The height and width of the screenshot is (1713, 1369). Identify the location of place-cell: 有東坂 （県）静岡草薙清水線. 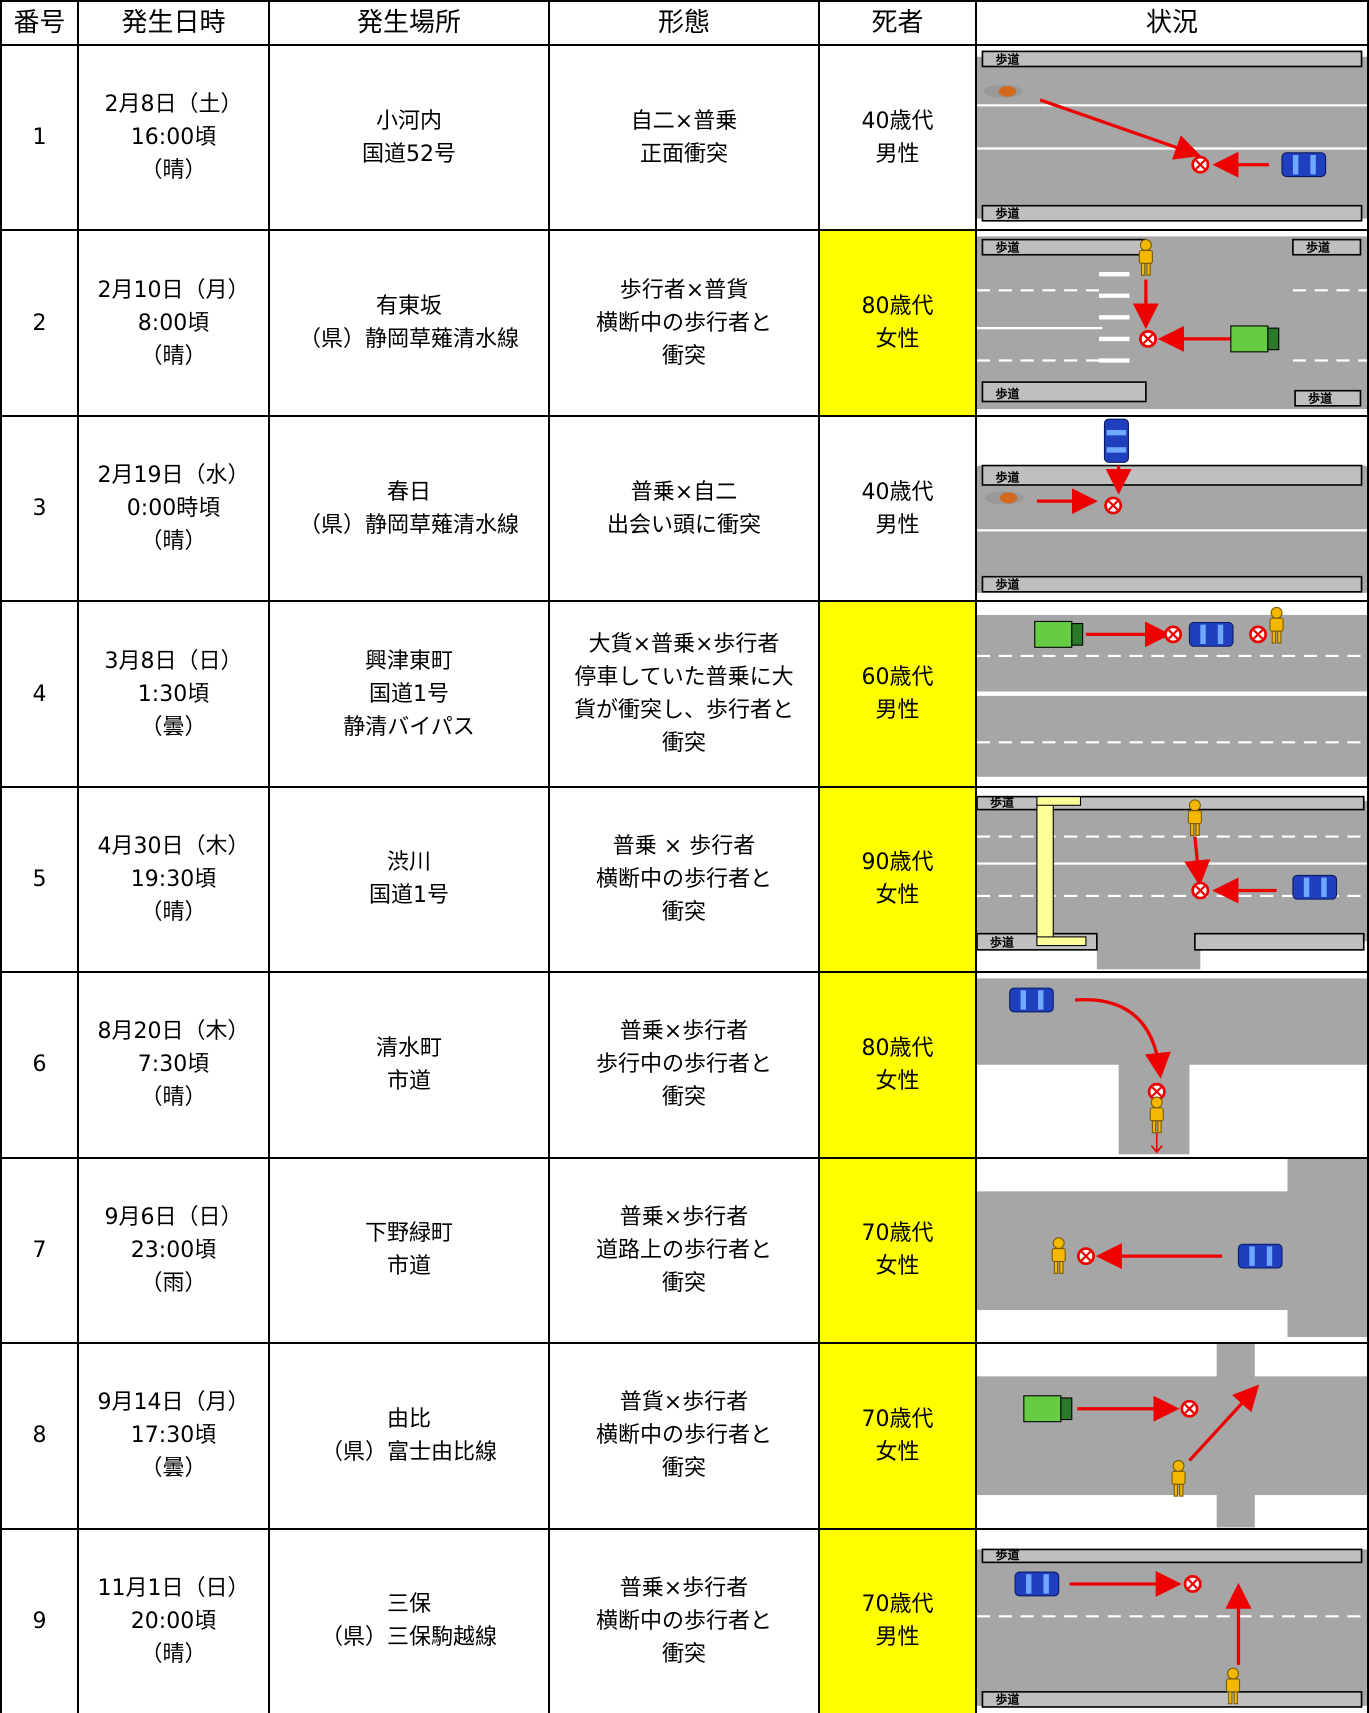
(410, 324).